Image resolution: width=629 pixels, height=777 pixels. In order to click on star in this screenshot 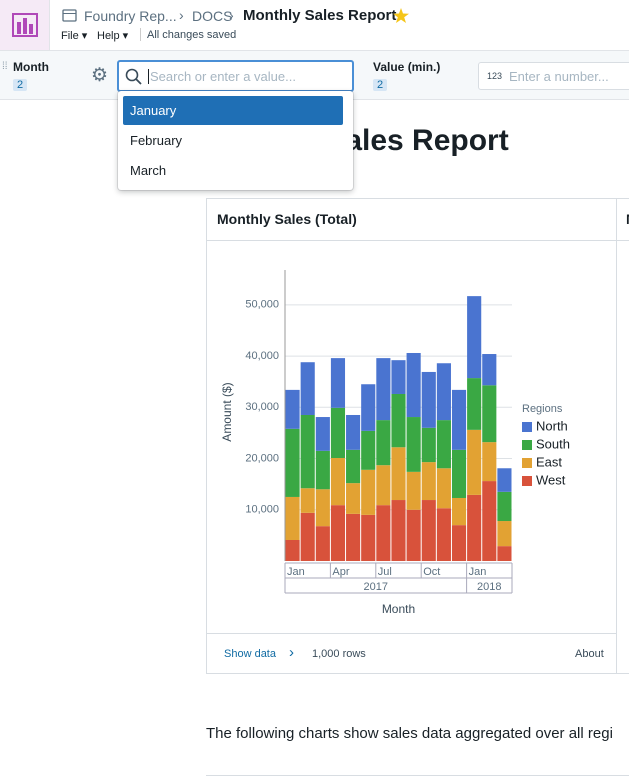, I will do `click(401, 15)`.